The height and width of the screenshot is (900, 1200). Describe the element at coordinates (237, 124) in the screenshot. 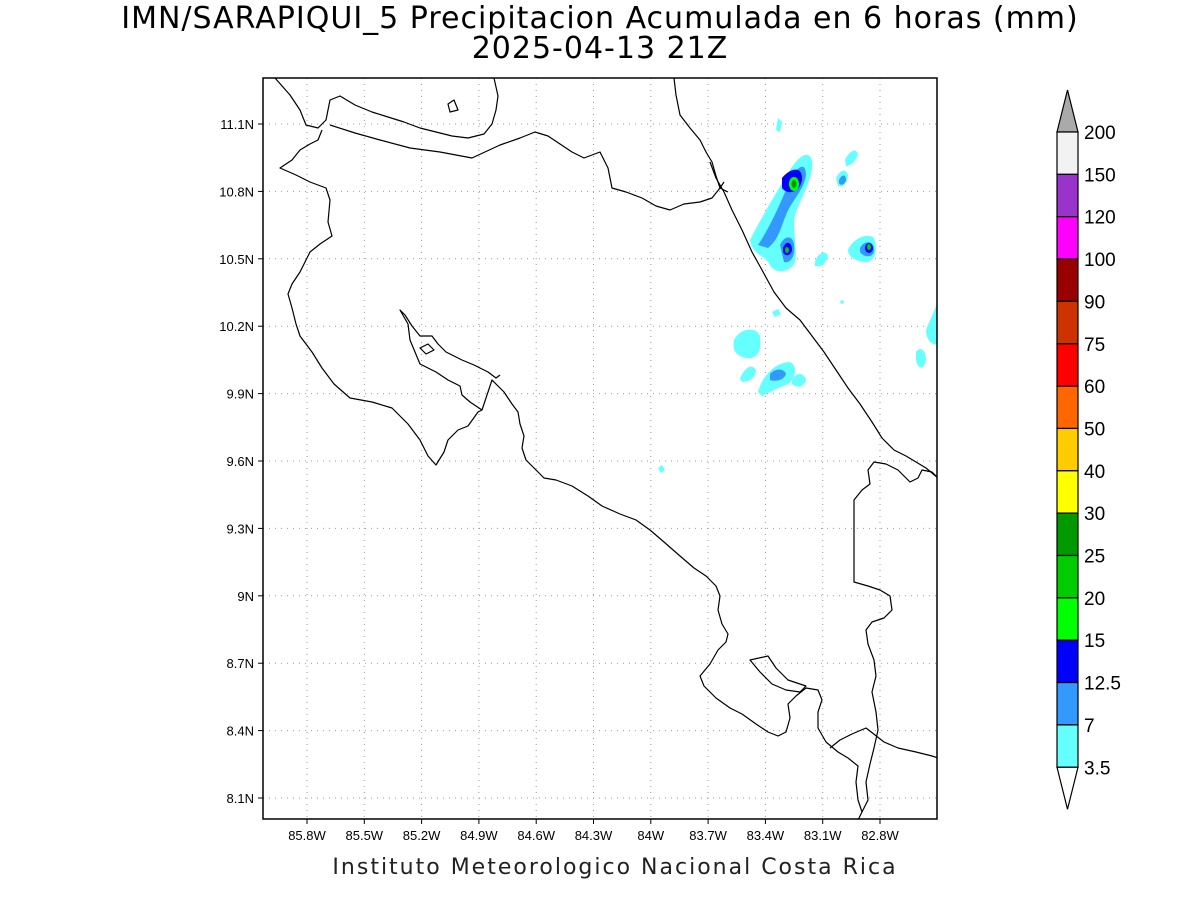

I see `lat-tick-label: 11.1N` at that location.